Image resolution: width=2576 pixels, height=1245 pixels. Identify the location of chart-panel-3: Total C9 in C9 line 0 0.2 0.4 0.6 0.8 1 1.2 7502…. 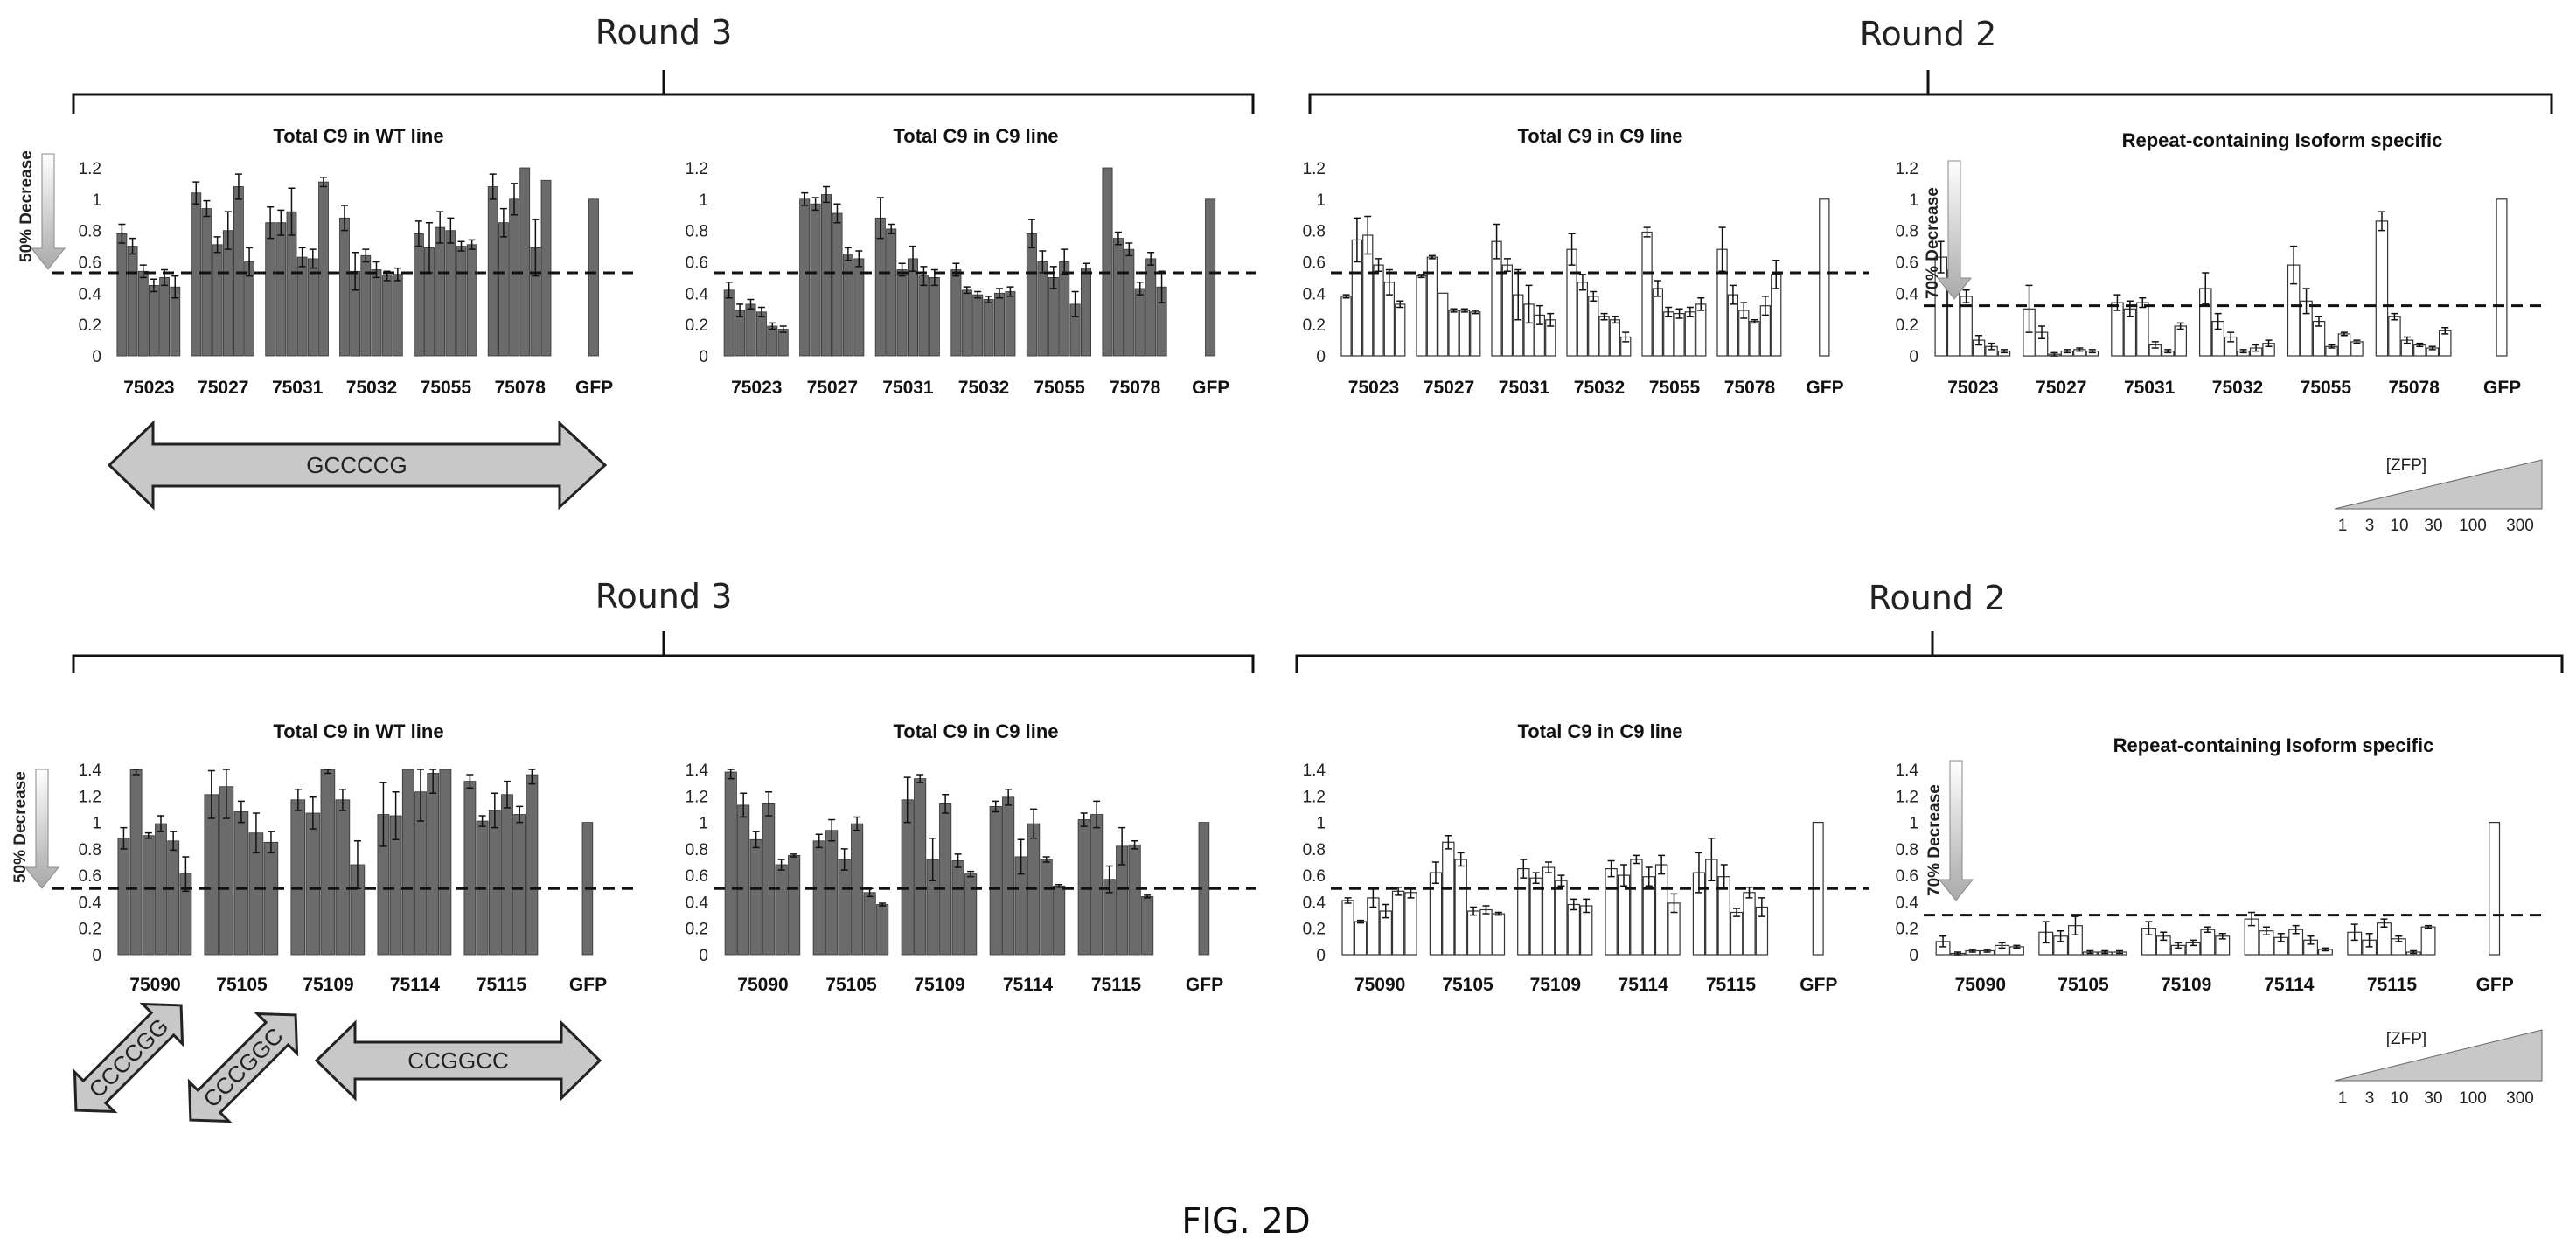
(1586, 261).